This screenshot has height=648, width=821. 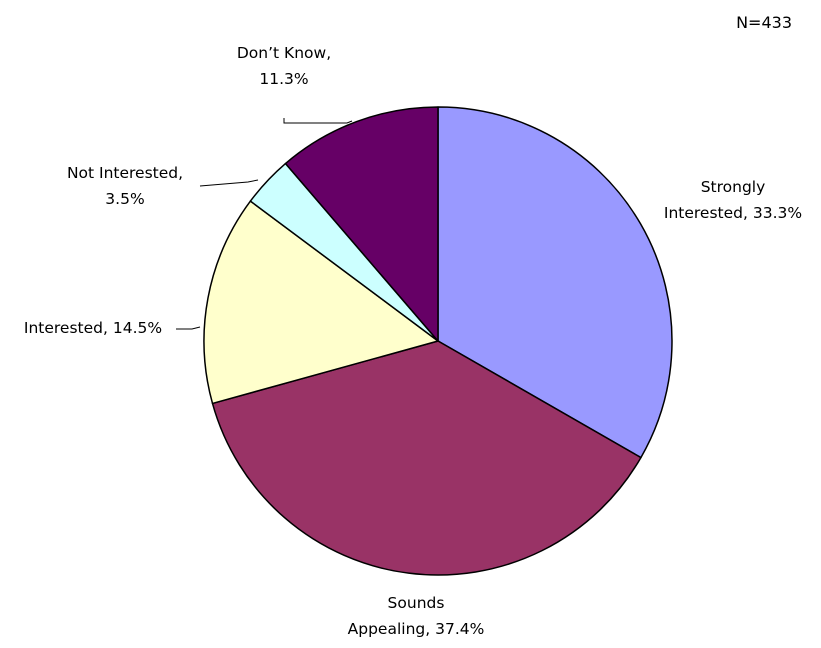 I want to click on slice-label-interested: Interested, 14.5%, so click(x=93, y=328).